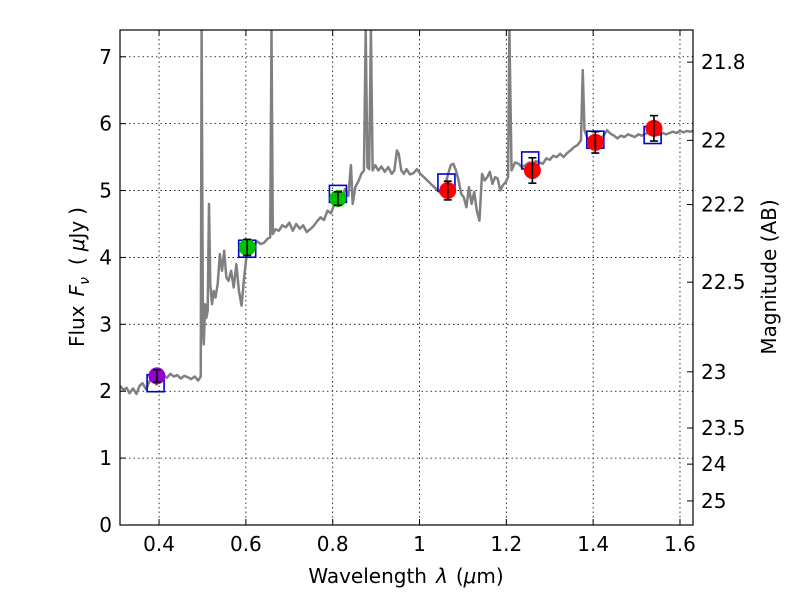 The height and width of the screenshot is (600, 800). I want to click on x-axis-label-unit-open: (, so click(460, 576).